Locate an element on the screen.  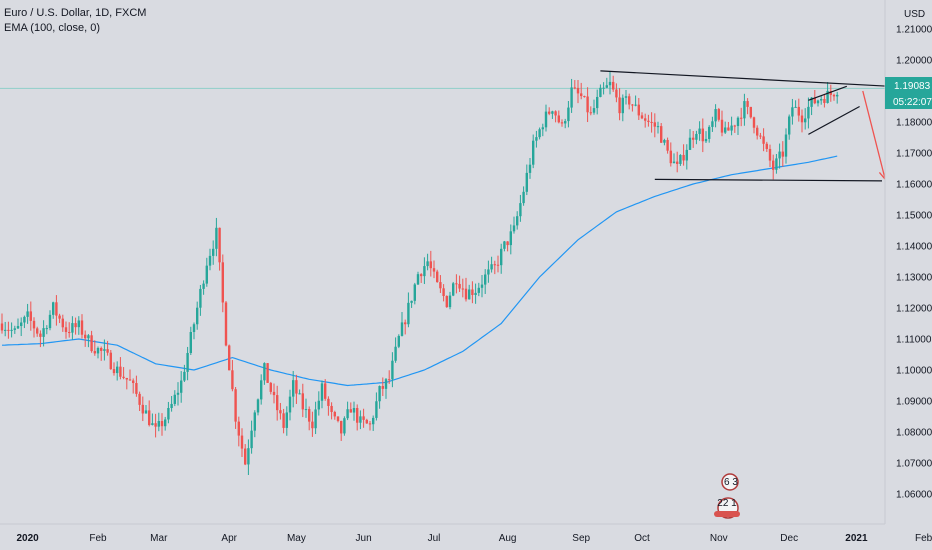
trendline-wedge-upper is located at coordinates (828, 93).